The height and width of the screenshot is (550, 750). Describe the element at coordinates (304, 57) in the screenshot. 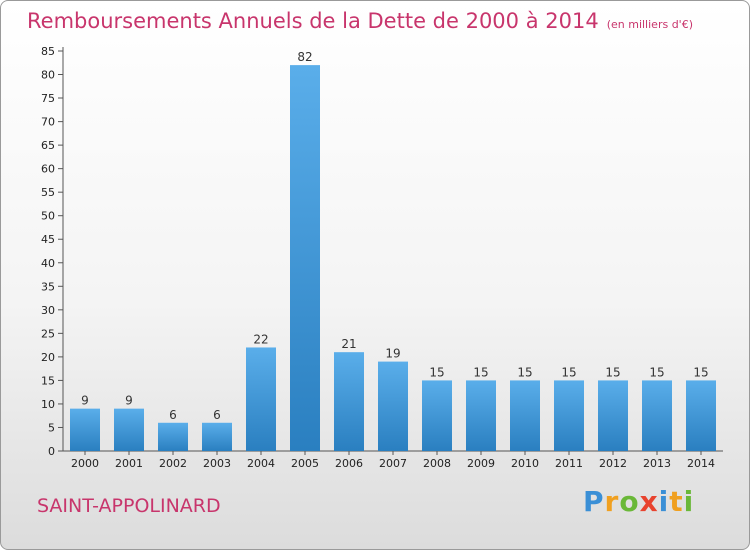

I see `bar-value-label: 82` at that location.